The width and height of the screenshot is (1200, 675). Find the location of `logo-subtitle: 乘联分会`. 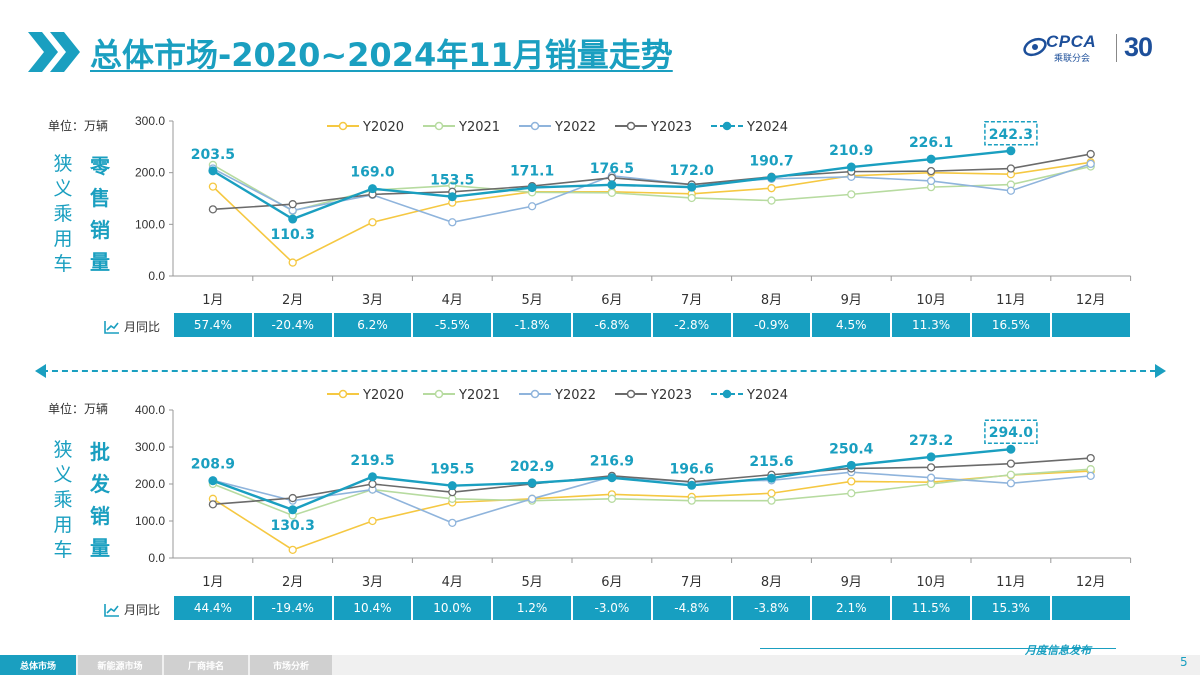

logo-subtitle: 乘联分会 is located at coordinates (1072, 59).